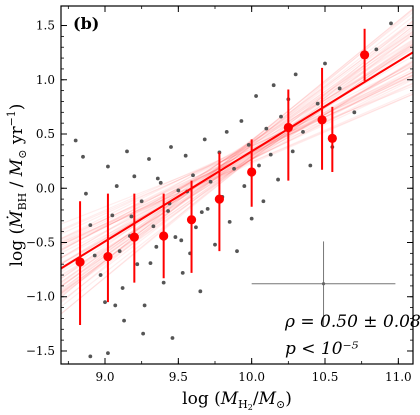 The image size is (420, 415). Describe the element at coordinates (237, 400) in the screenshot. I see `x-axis-title: log (MH2/M⊙)` at that location.